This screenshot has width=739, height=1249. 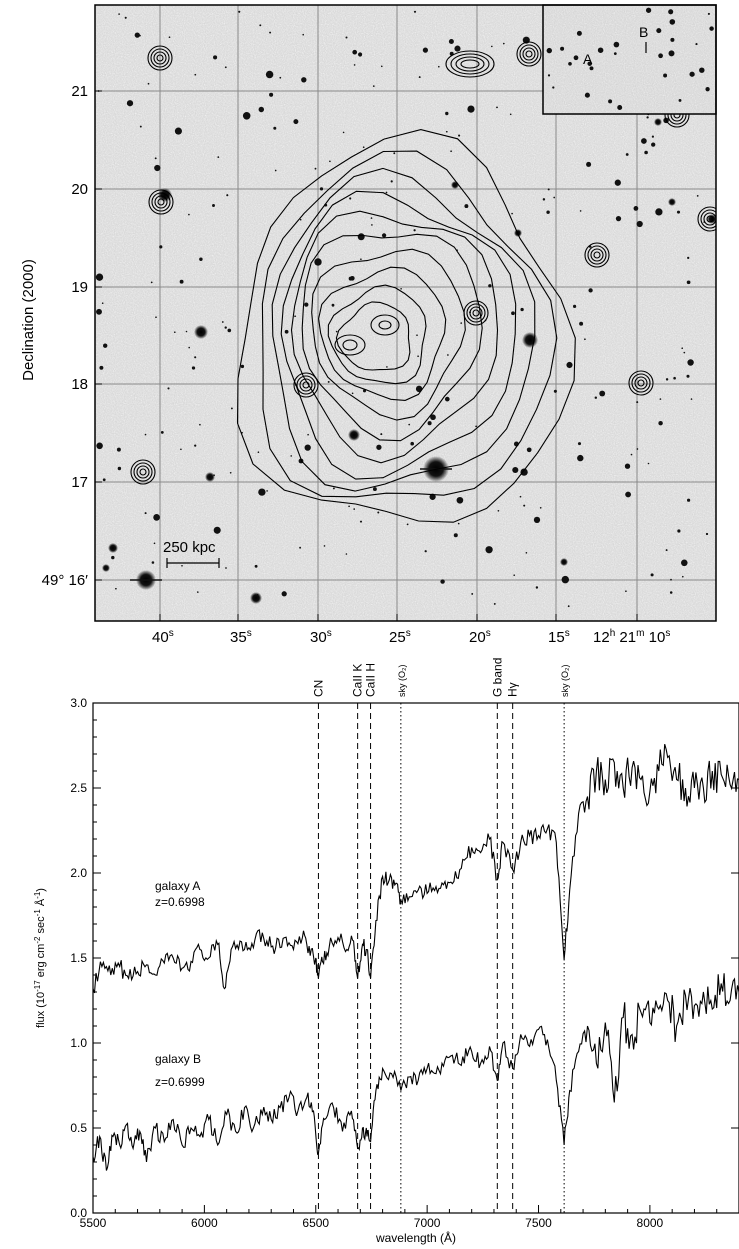 I want to click on double-source-contour, so click(x=470, y=64).